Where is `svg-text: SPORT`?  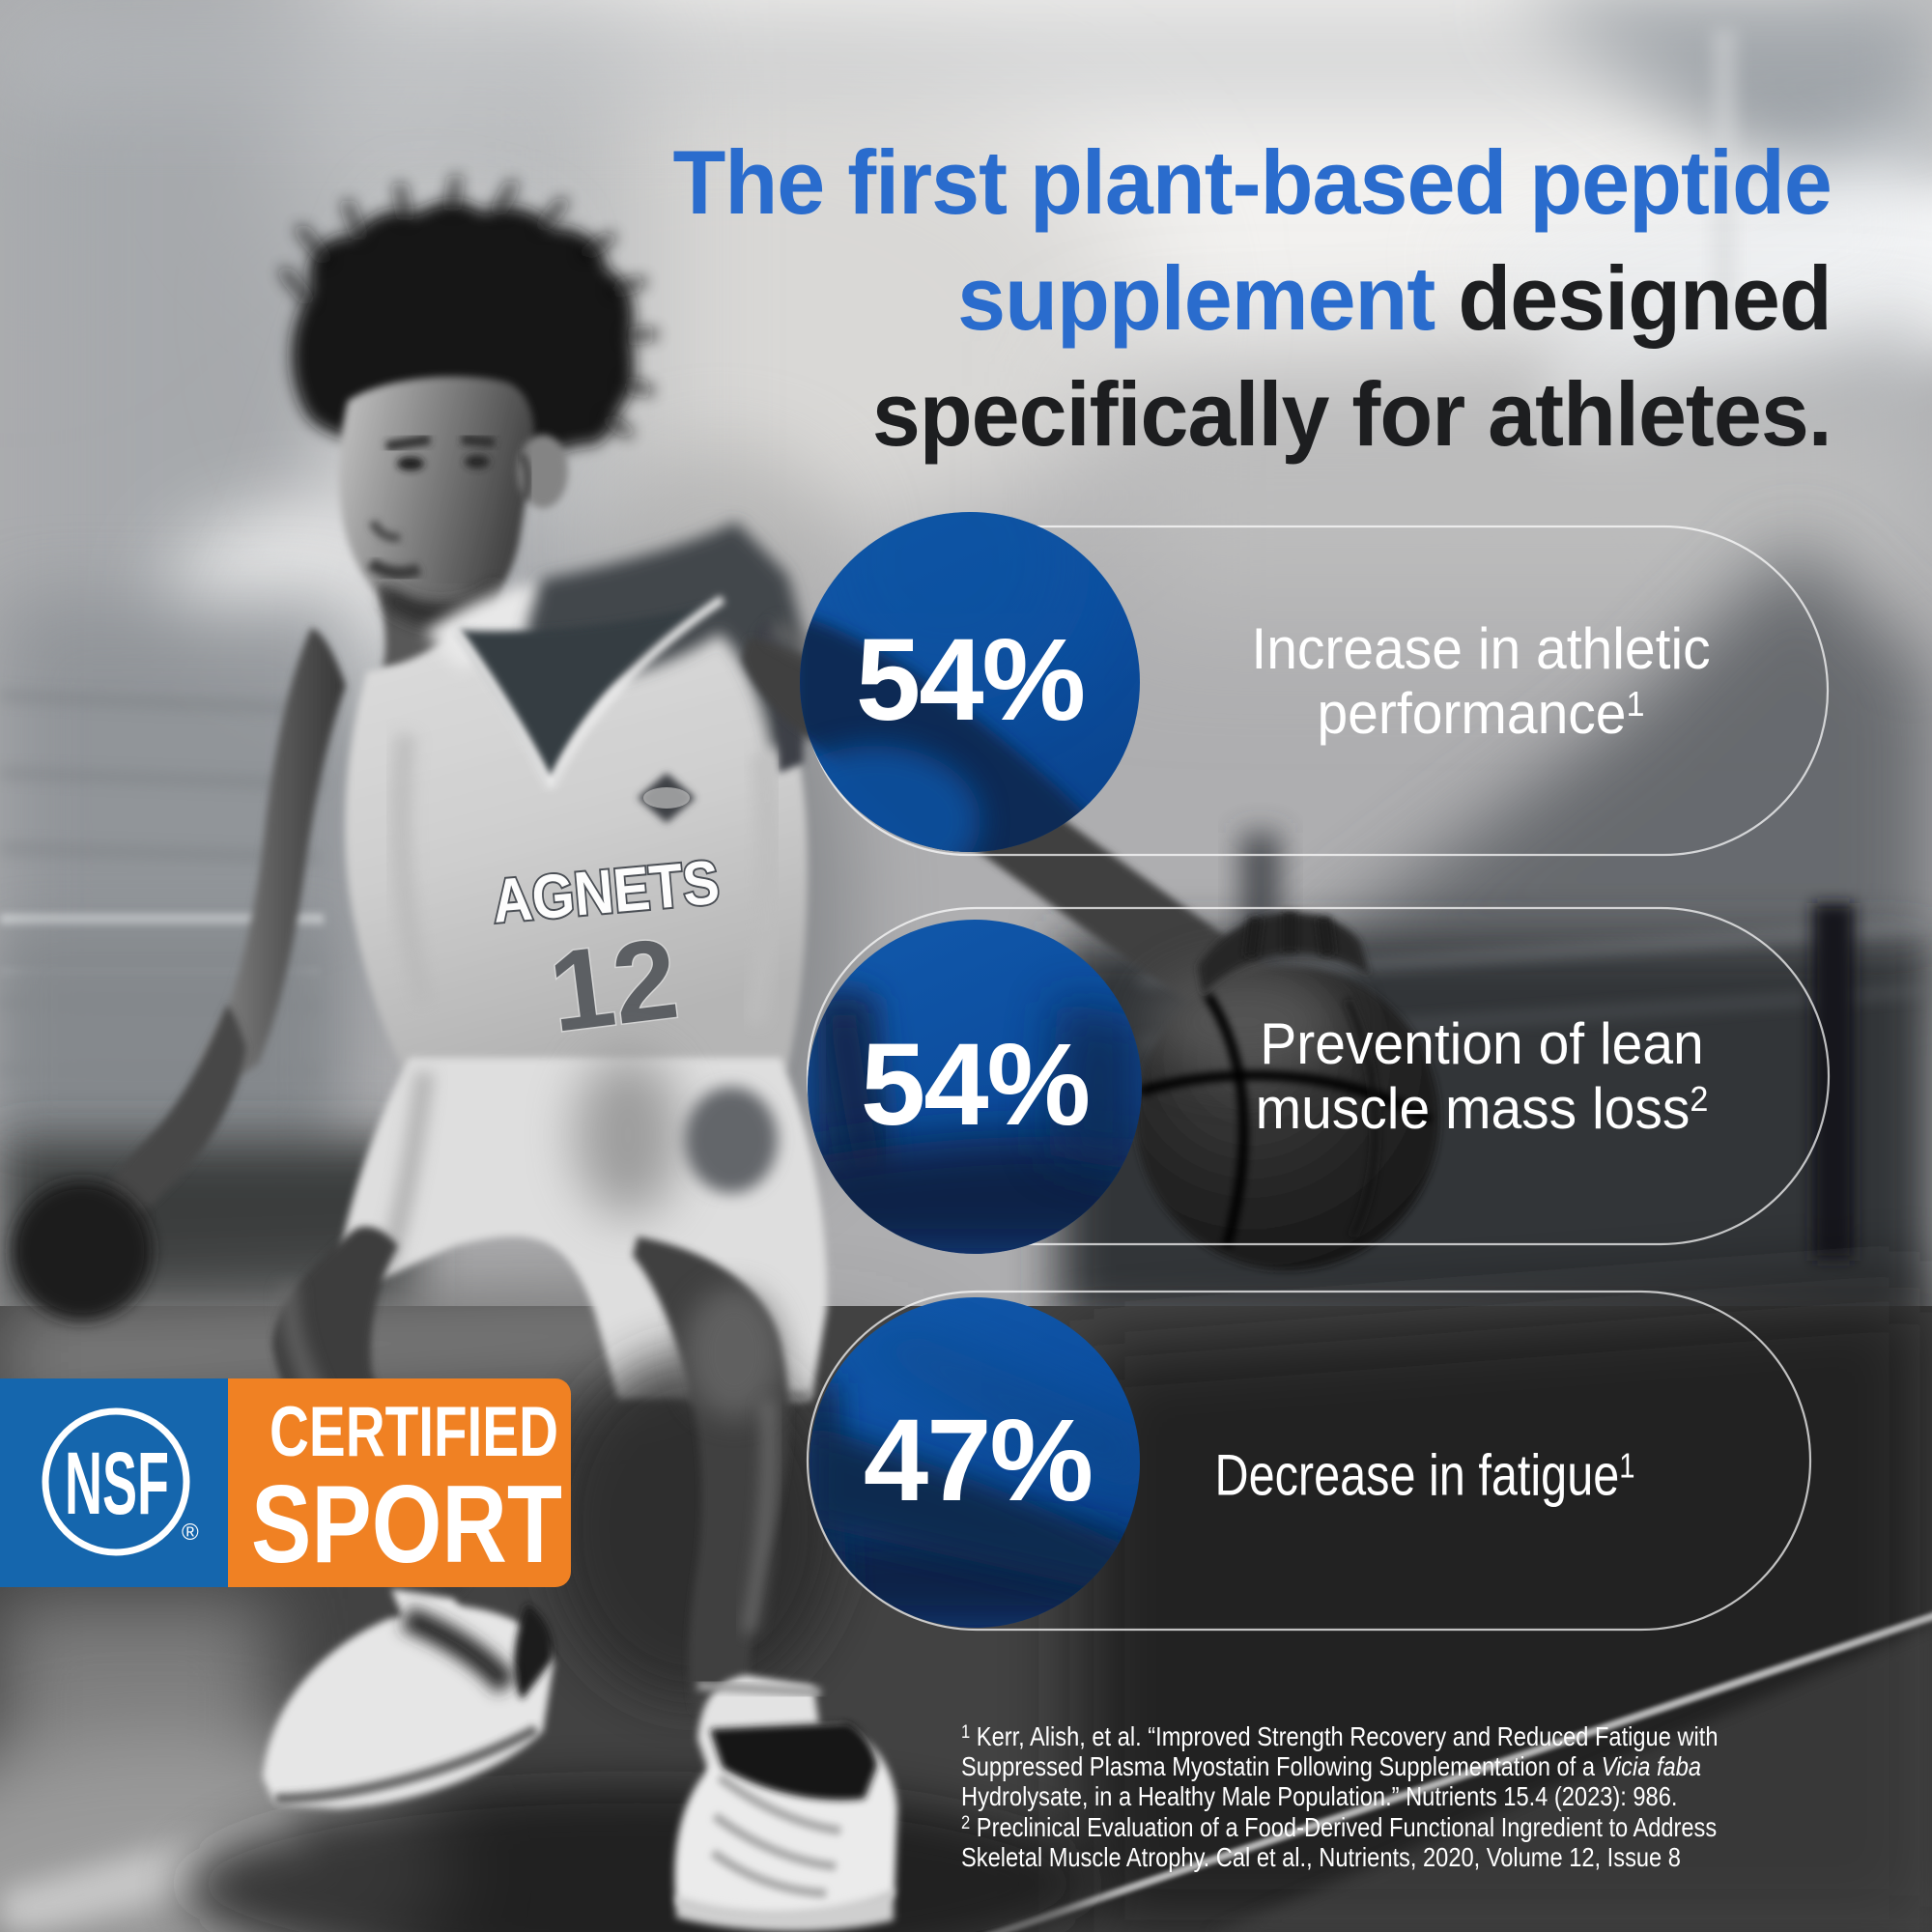
svg-text: SPORT is located at coordinates (406, 1524).